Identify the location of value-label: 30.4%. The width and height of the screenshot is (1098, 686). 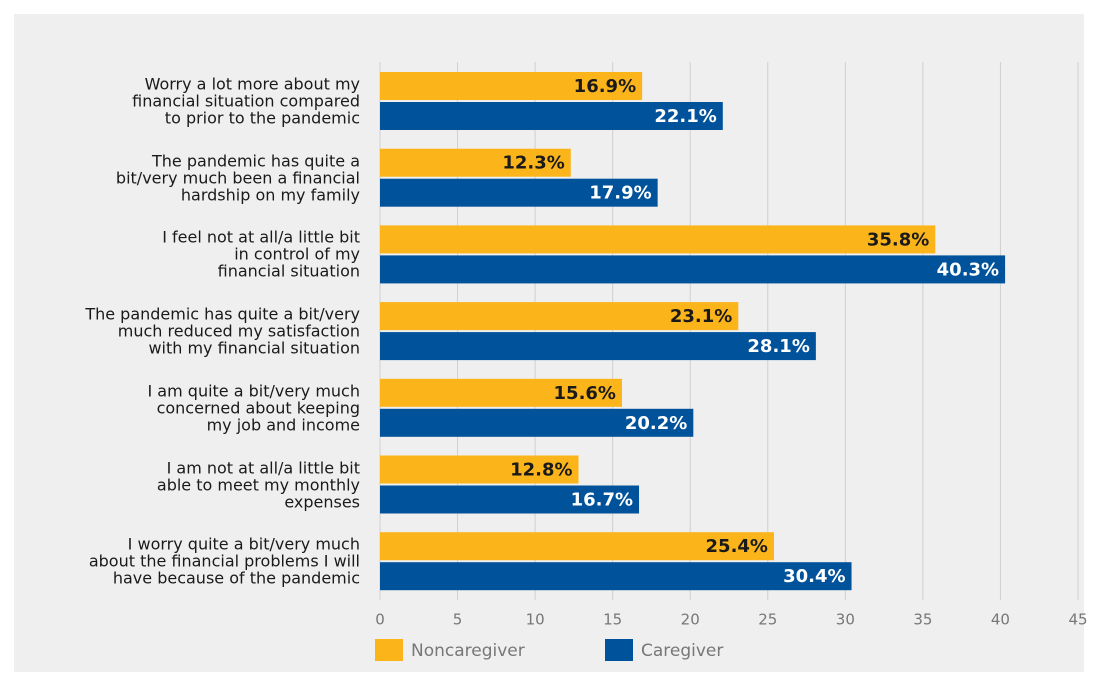
(814, 576).